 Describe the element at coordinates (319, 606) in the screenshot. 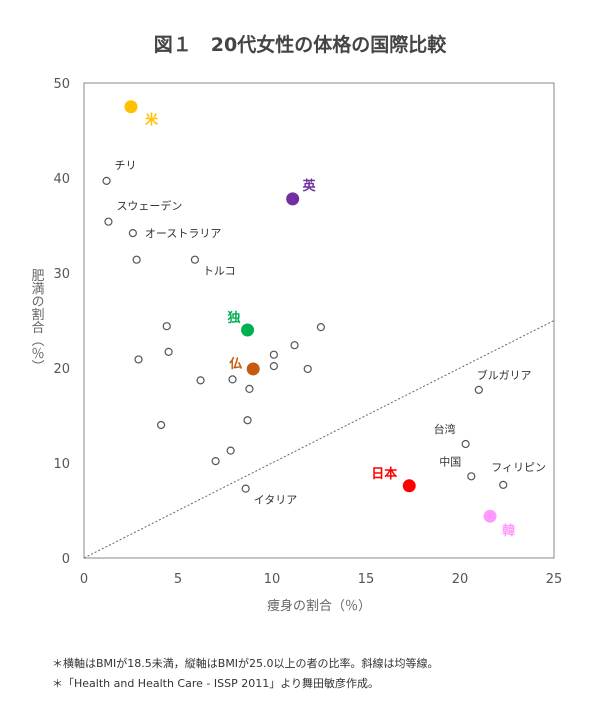

I see `x-axis-label: 痩身の割合（％）` at that location.